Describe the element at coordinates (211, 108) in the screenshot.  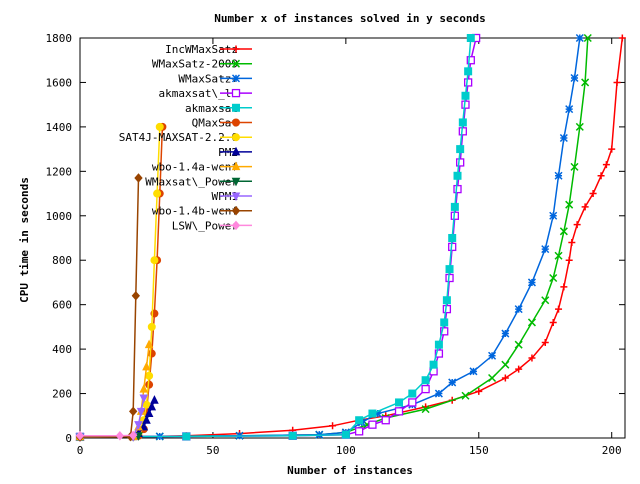
I see `legend-label: akmaxsat` at that location.